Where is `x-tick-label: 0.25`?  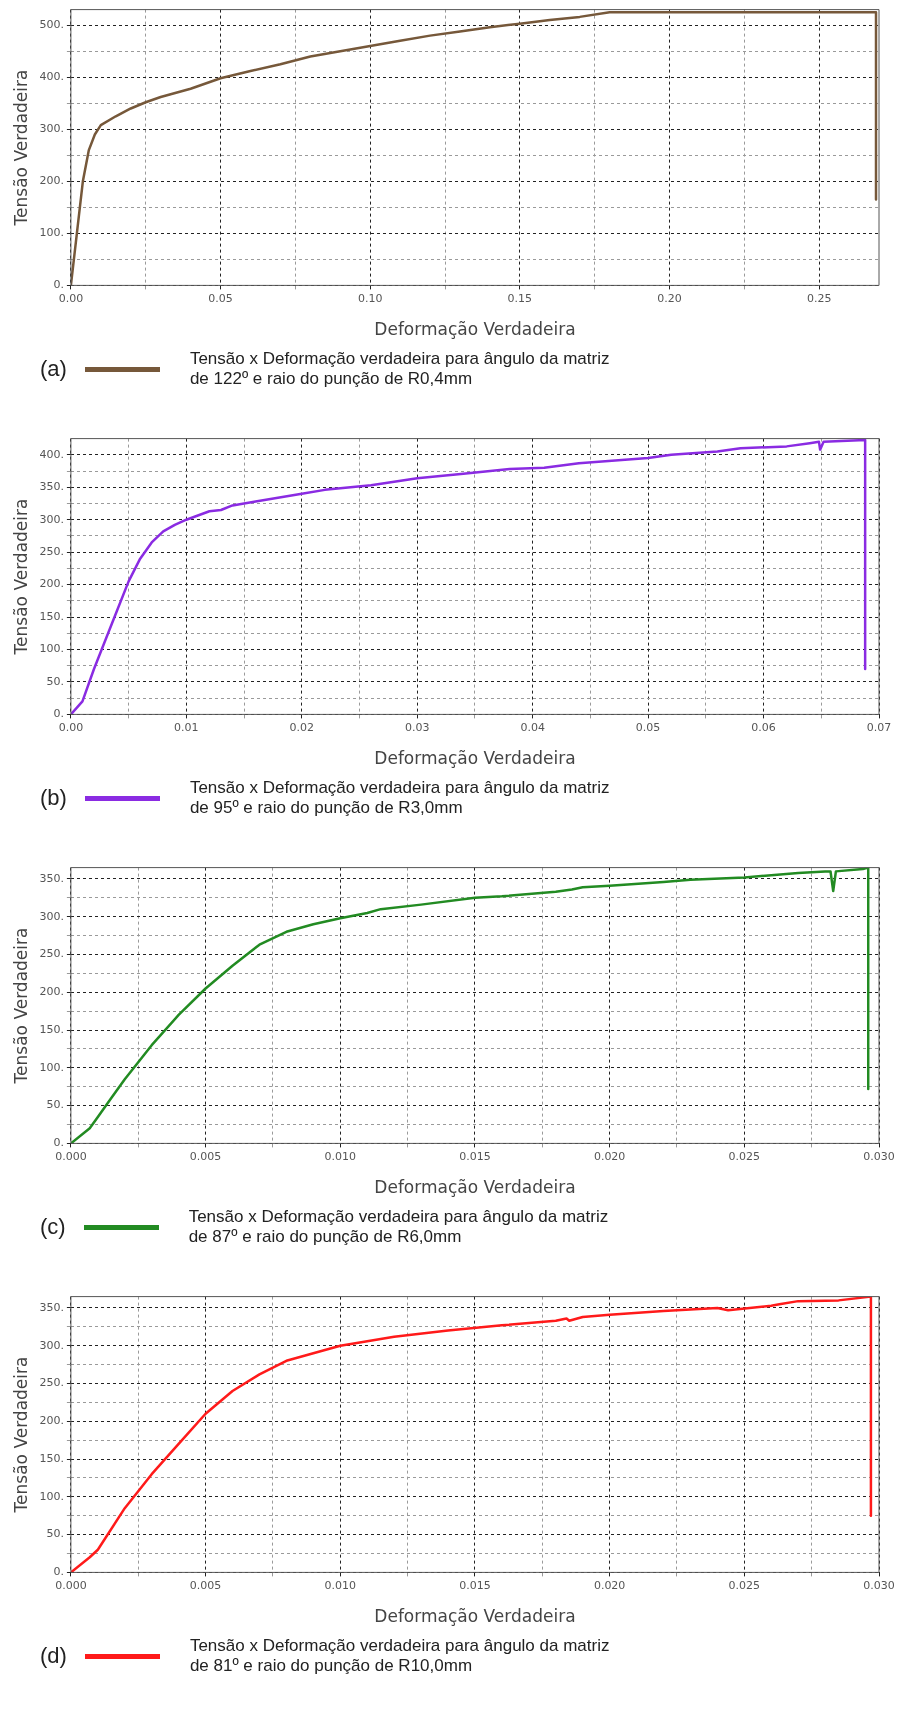
x-tick-label: 0.25 is located at coordinates (819, 298).